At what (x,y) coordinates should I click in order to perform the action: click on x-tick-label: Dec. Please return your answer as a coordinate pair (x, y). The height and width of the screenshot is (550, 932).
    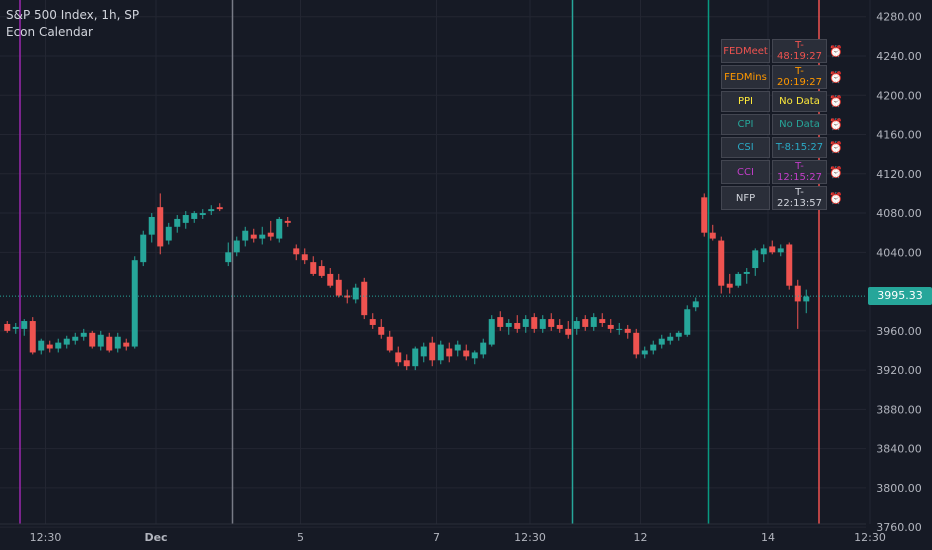
    Looking at the image, I should click on (155, 537).